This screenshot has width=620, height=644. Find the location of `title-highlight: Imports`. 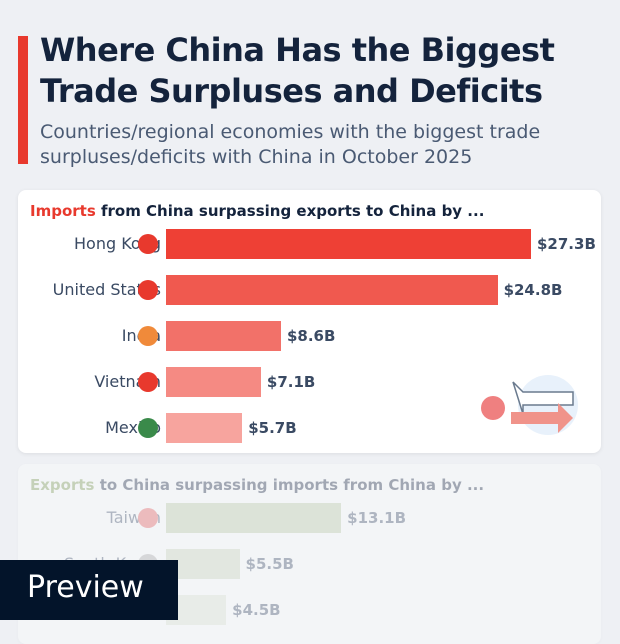

title-highlight: Imports is located at coordinates (63, 211).